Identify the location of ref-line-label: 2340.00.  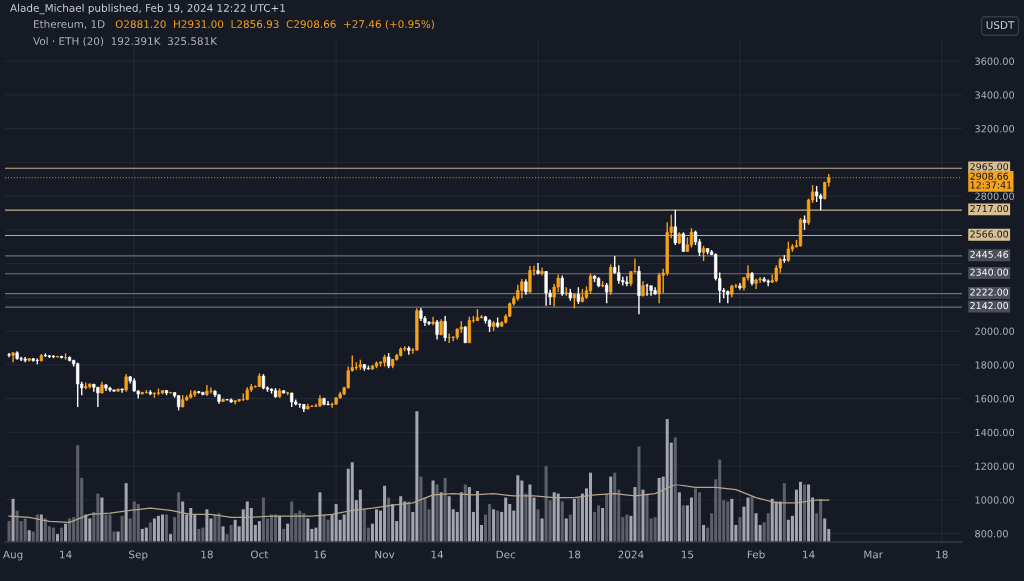
(989, 272).